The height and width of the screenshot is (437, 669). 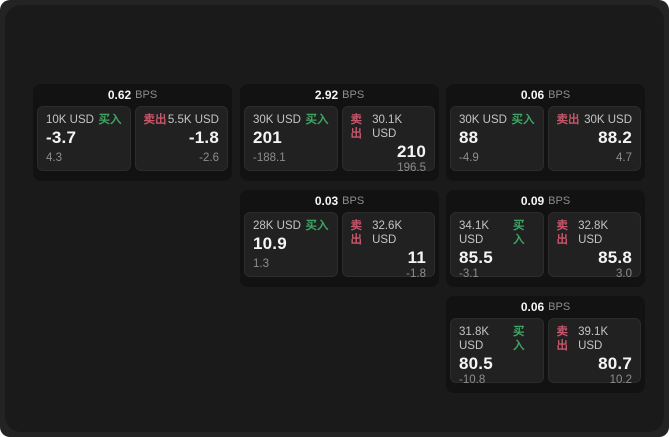 What do you see at coordinates (497, 246) in the screenshot?
I see `buy-panel: 34.1K USD 买入 85.5 -3.1` at bounding box center [497, 246].